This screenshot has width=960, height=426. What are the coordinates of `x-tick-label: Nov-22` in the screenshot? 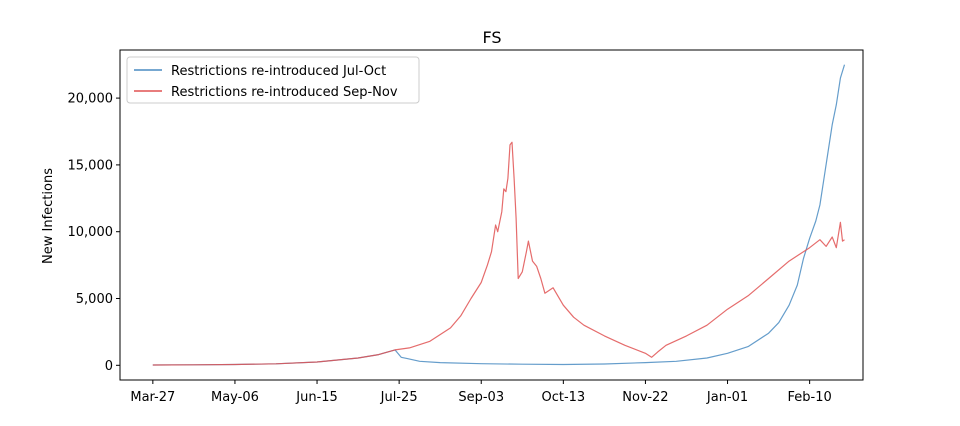 It's located at (645, 397).